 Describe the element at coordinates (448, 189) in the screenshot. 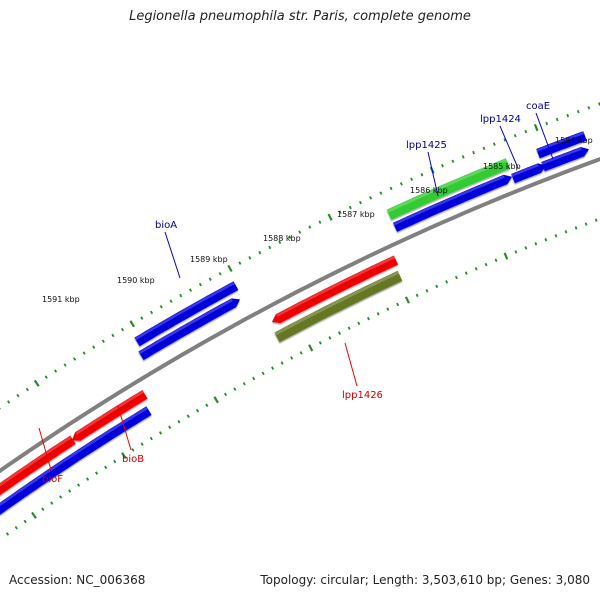

I see `gene-lpp1425-green` at that location.